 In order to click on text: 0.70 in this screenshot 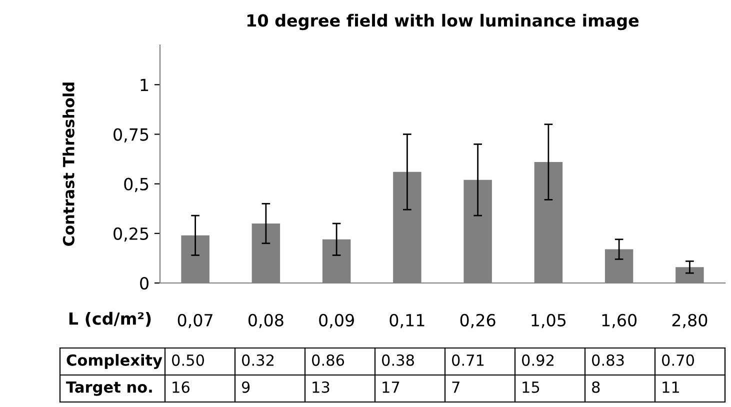, I will do `click(678, 360)`.